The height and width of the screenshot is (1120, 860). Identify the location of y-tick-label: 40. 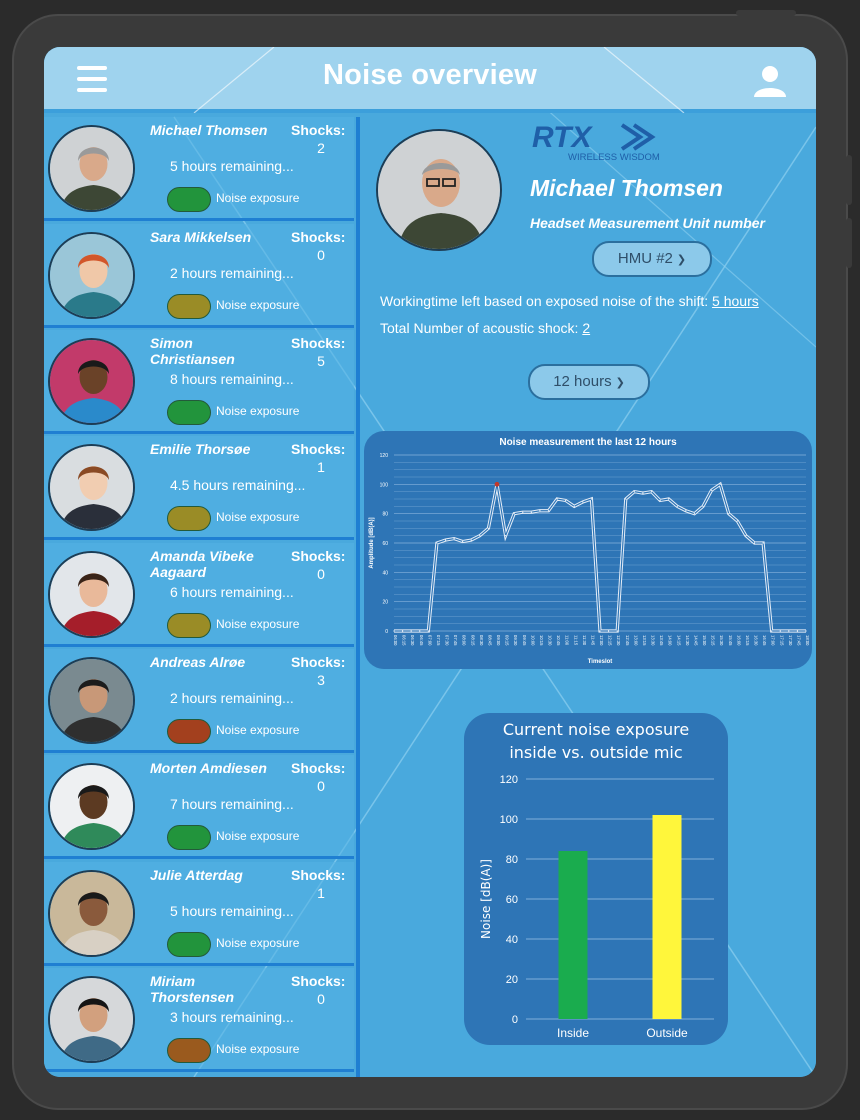
(512, 940).